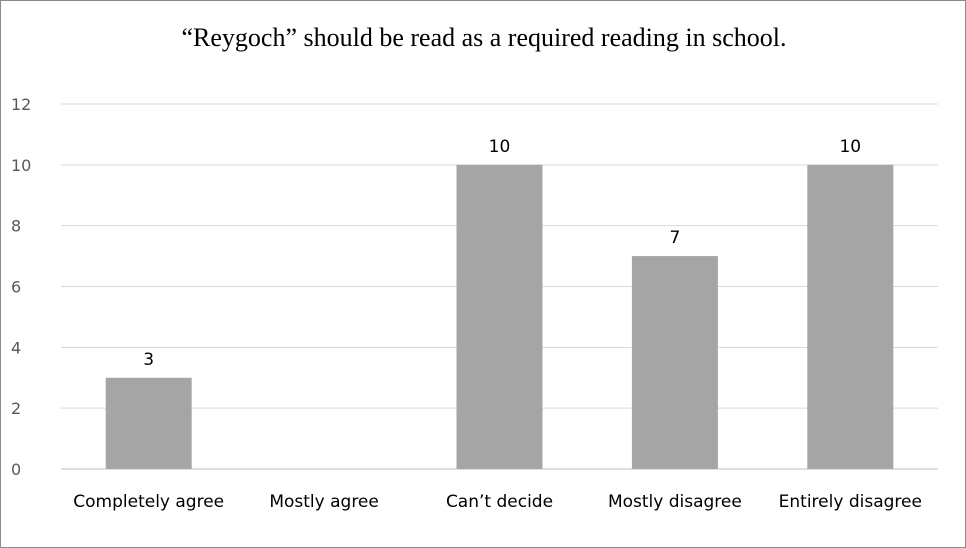 The height and width of the screenshot is (548, 966). I want to click on y-tick-label: 0, so click(16, 469).